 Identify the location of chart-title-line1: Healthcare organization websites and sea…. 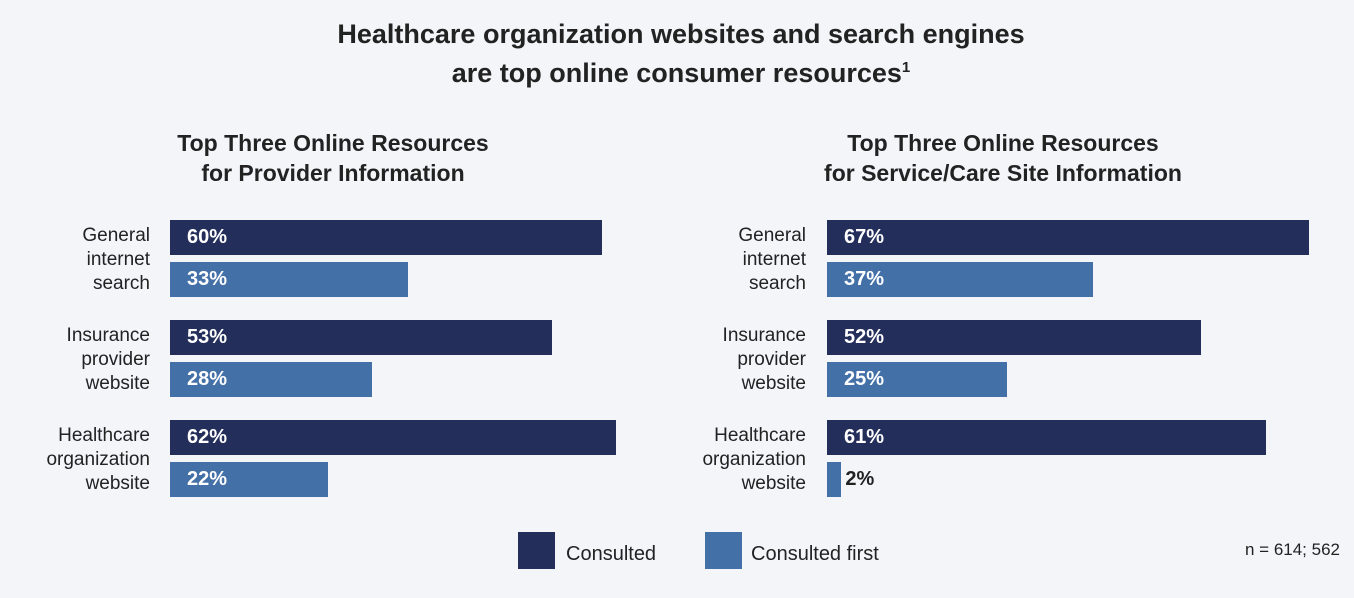
(681, 34).